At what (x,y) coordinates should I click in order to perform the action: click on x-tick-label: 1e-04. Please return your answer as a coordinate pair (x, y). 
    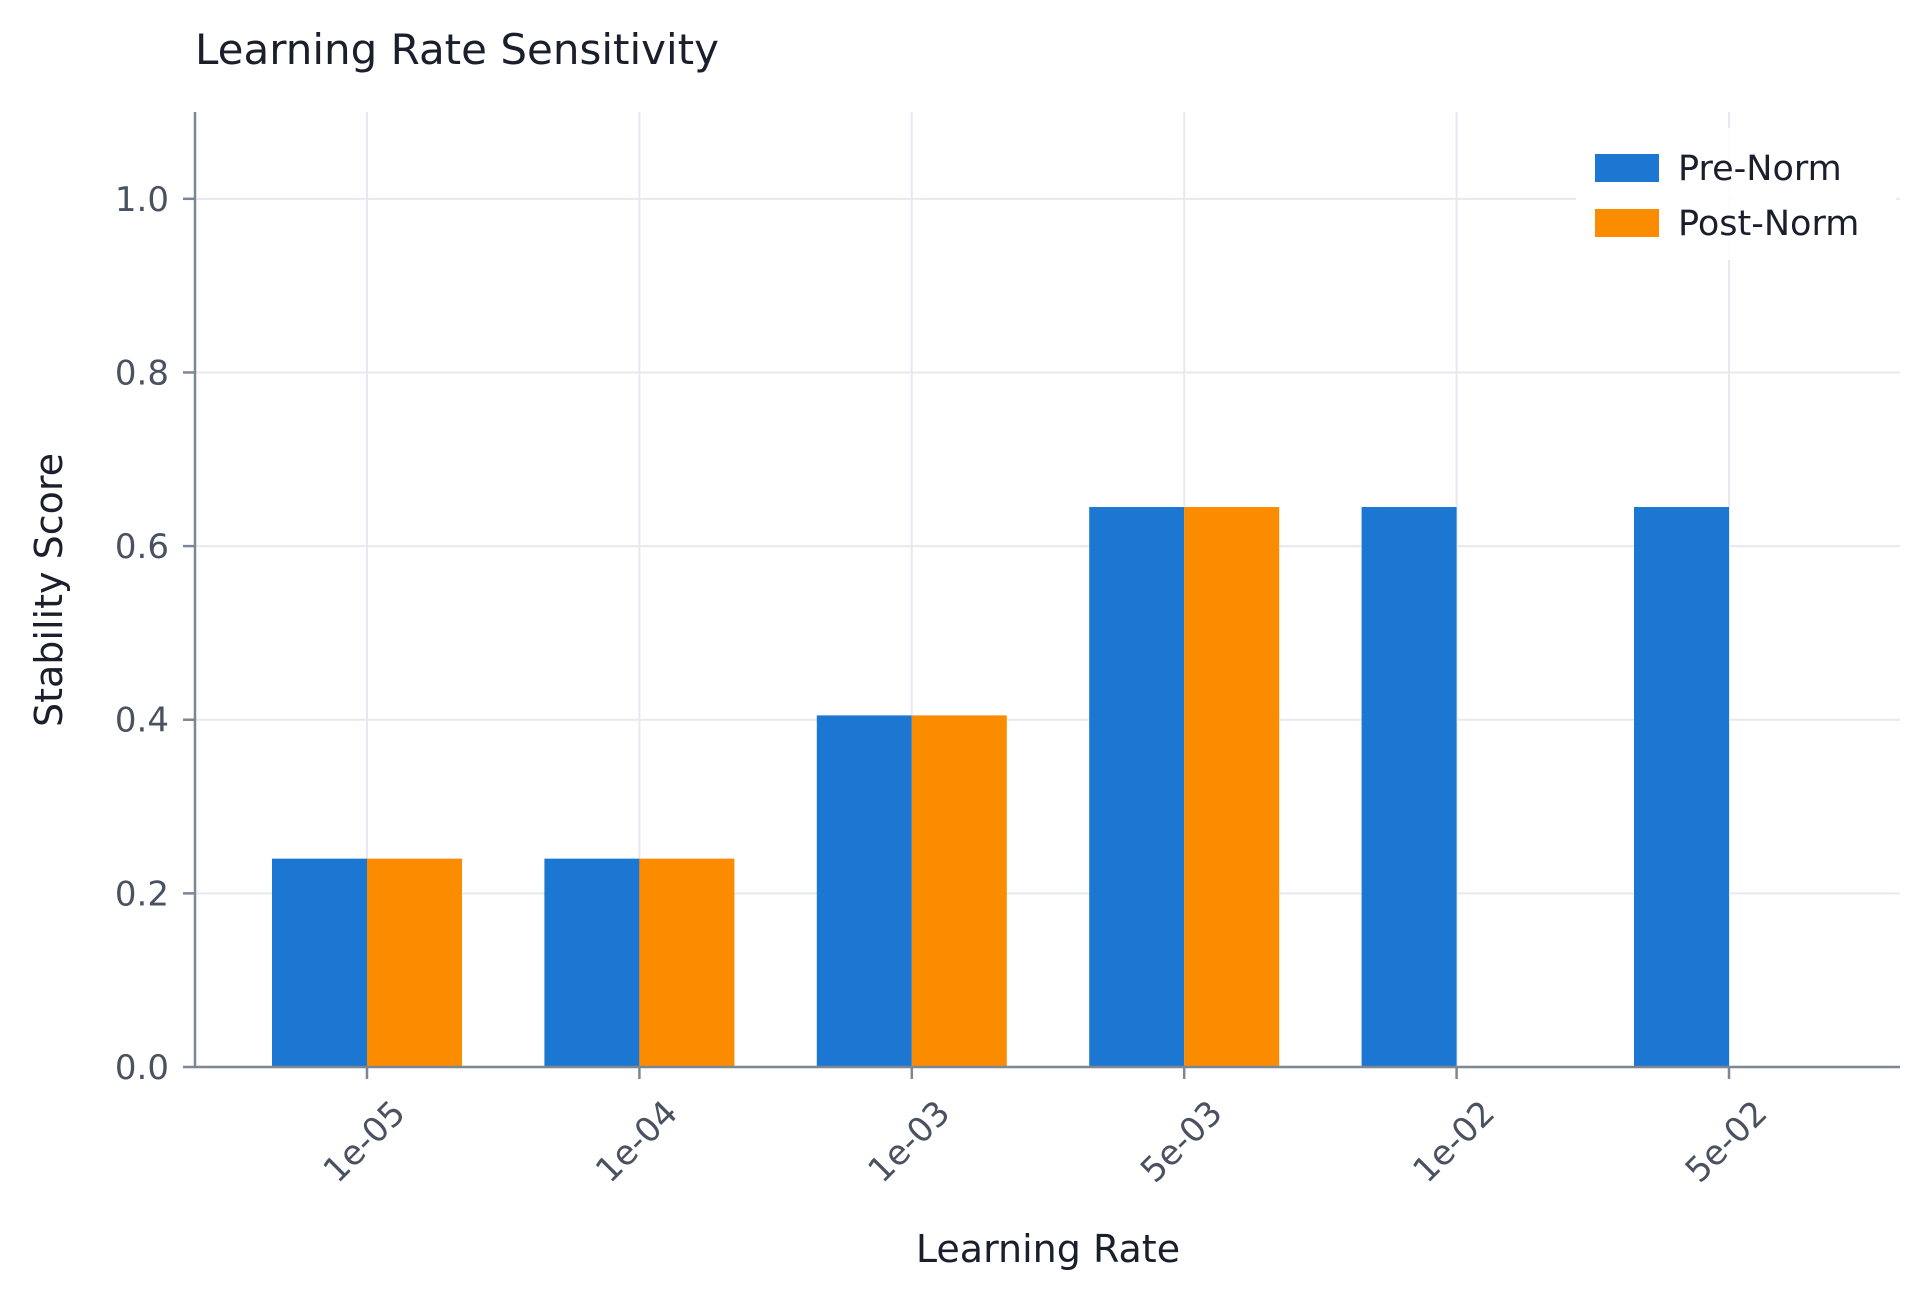
    Looking at the image, I should click on (637, 1142).